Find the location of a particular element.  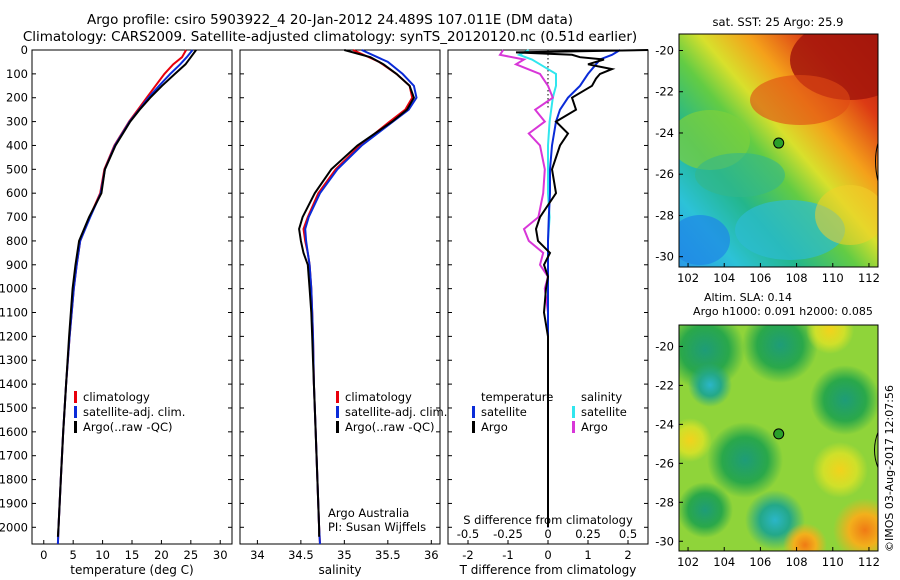

legend-swatch-temp-satellite is located at coordinates (473, 412).